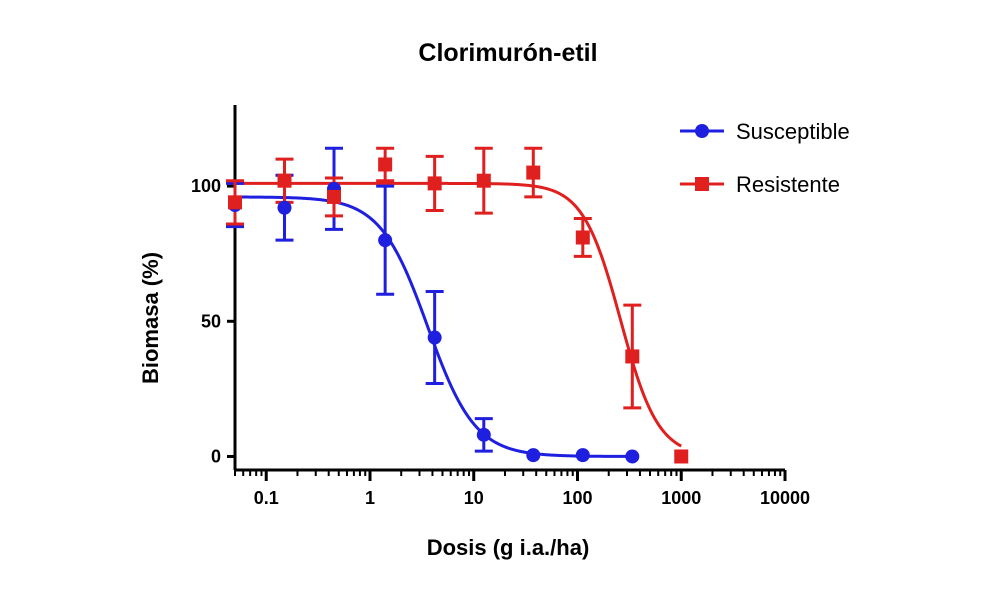  I want to click on x-tick-label: 1, so click(370, 498).